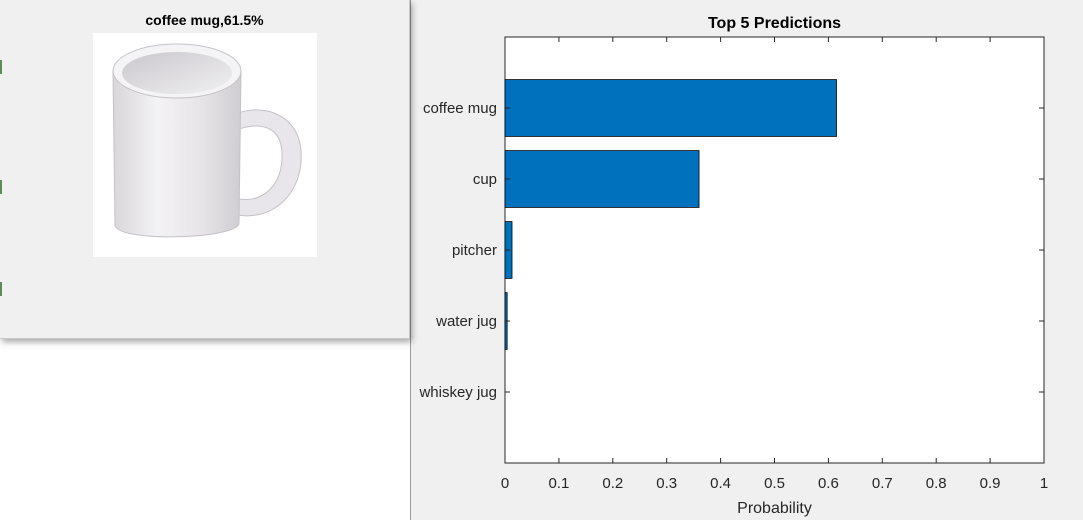 The image size is (1083, 520). What do you see at coordinates (460, 108) in the screenshot?
I see `y-tick-label: coffee mug` at bounding box center [460, 108].